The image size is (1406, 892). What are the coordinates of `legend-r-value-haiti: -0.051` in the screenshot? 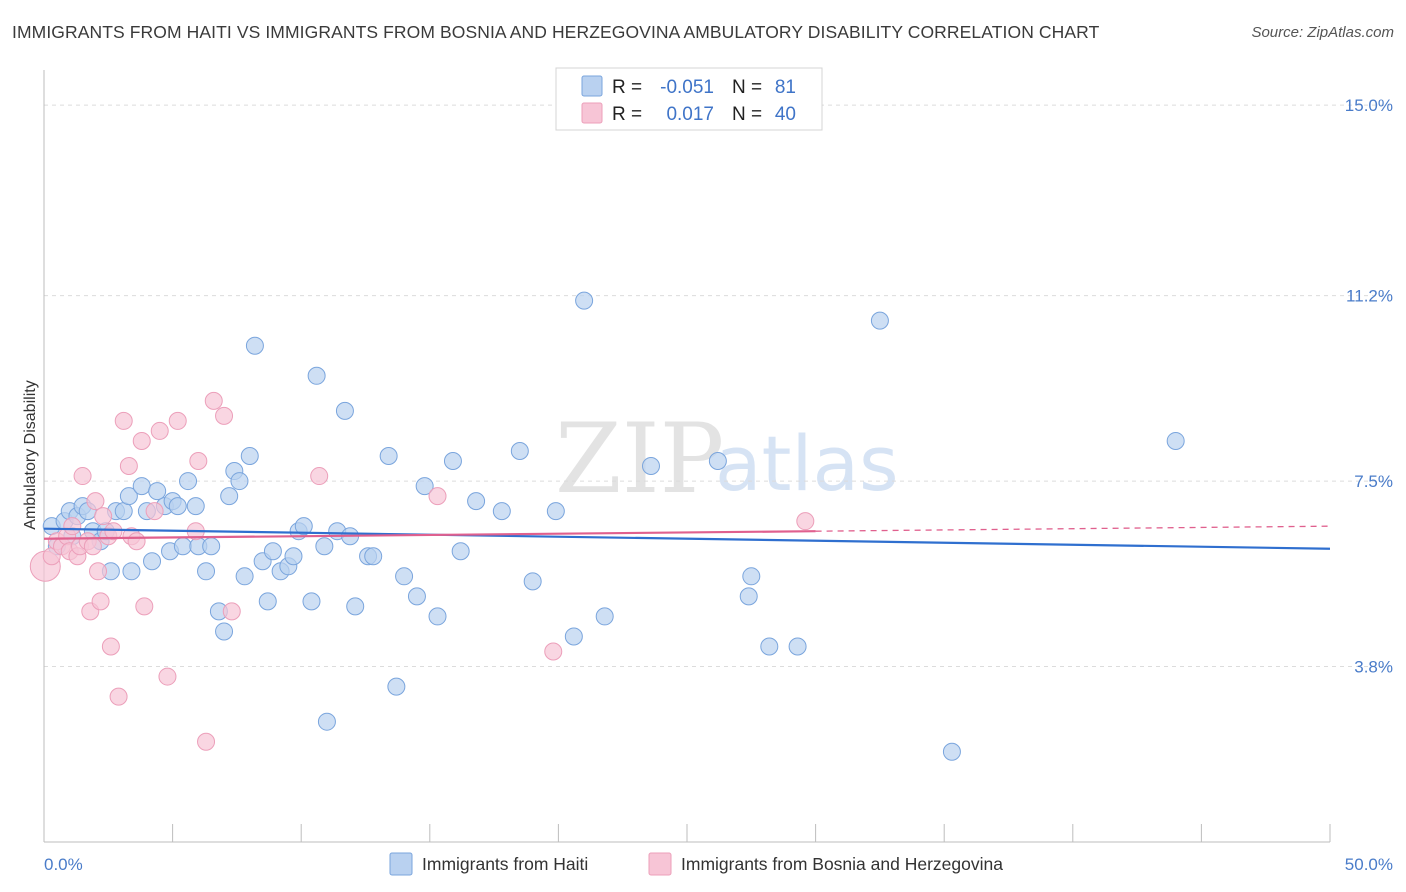 It's located at (687, 87).